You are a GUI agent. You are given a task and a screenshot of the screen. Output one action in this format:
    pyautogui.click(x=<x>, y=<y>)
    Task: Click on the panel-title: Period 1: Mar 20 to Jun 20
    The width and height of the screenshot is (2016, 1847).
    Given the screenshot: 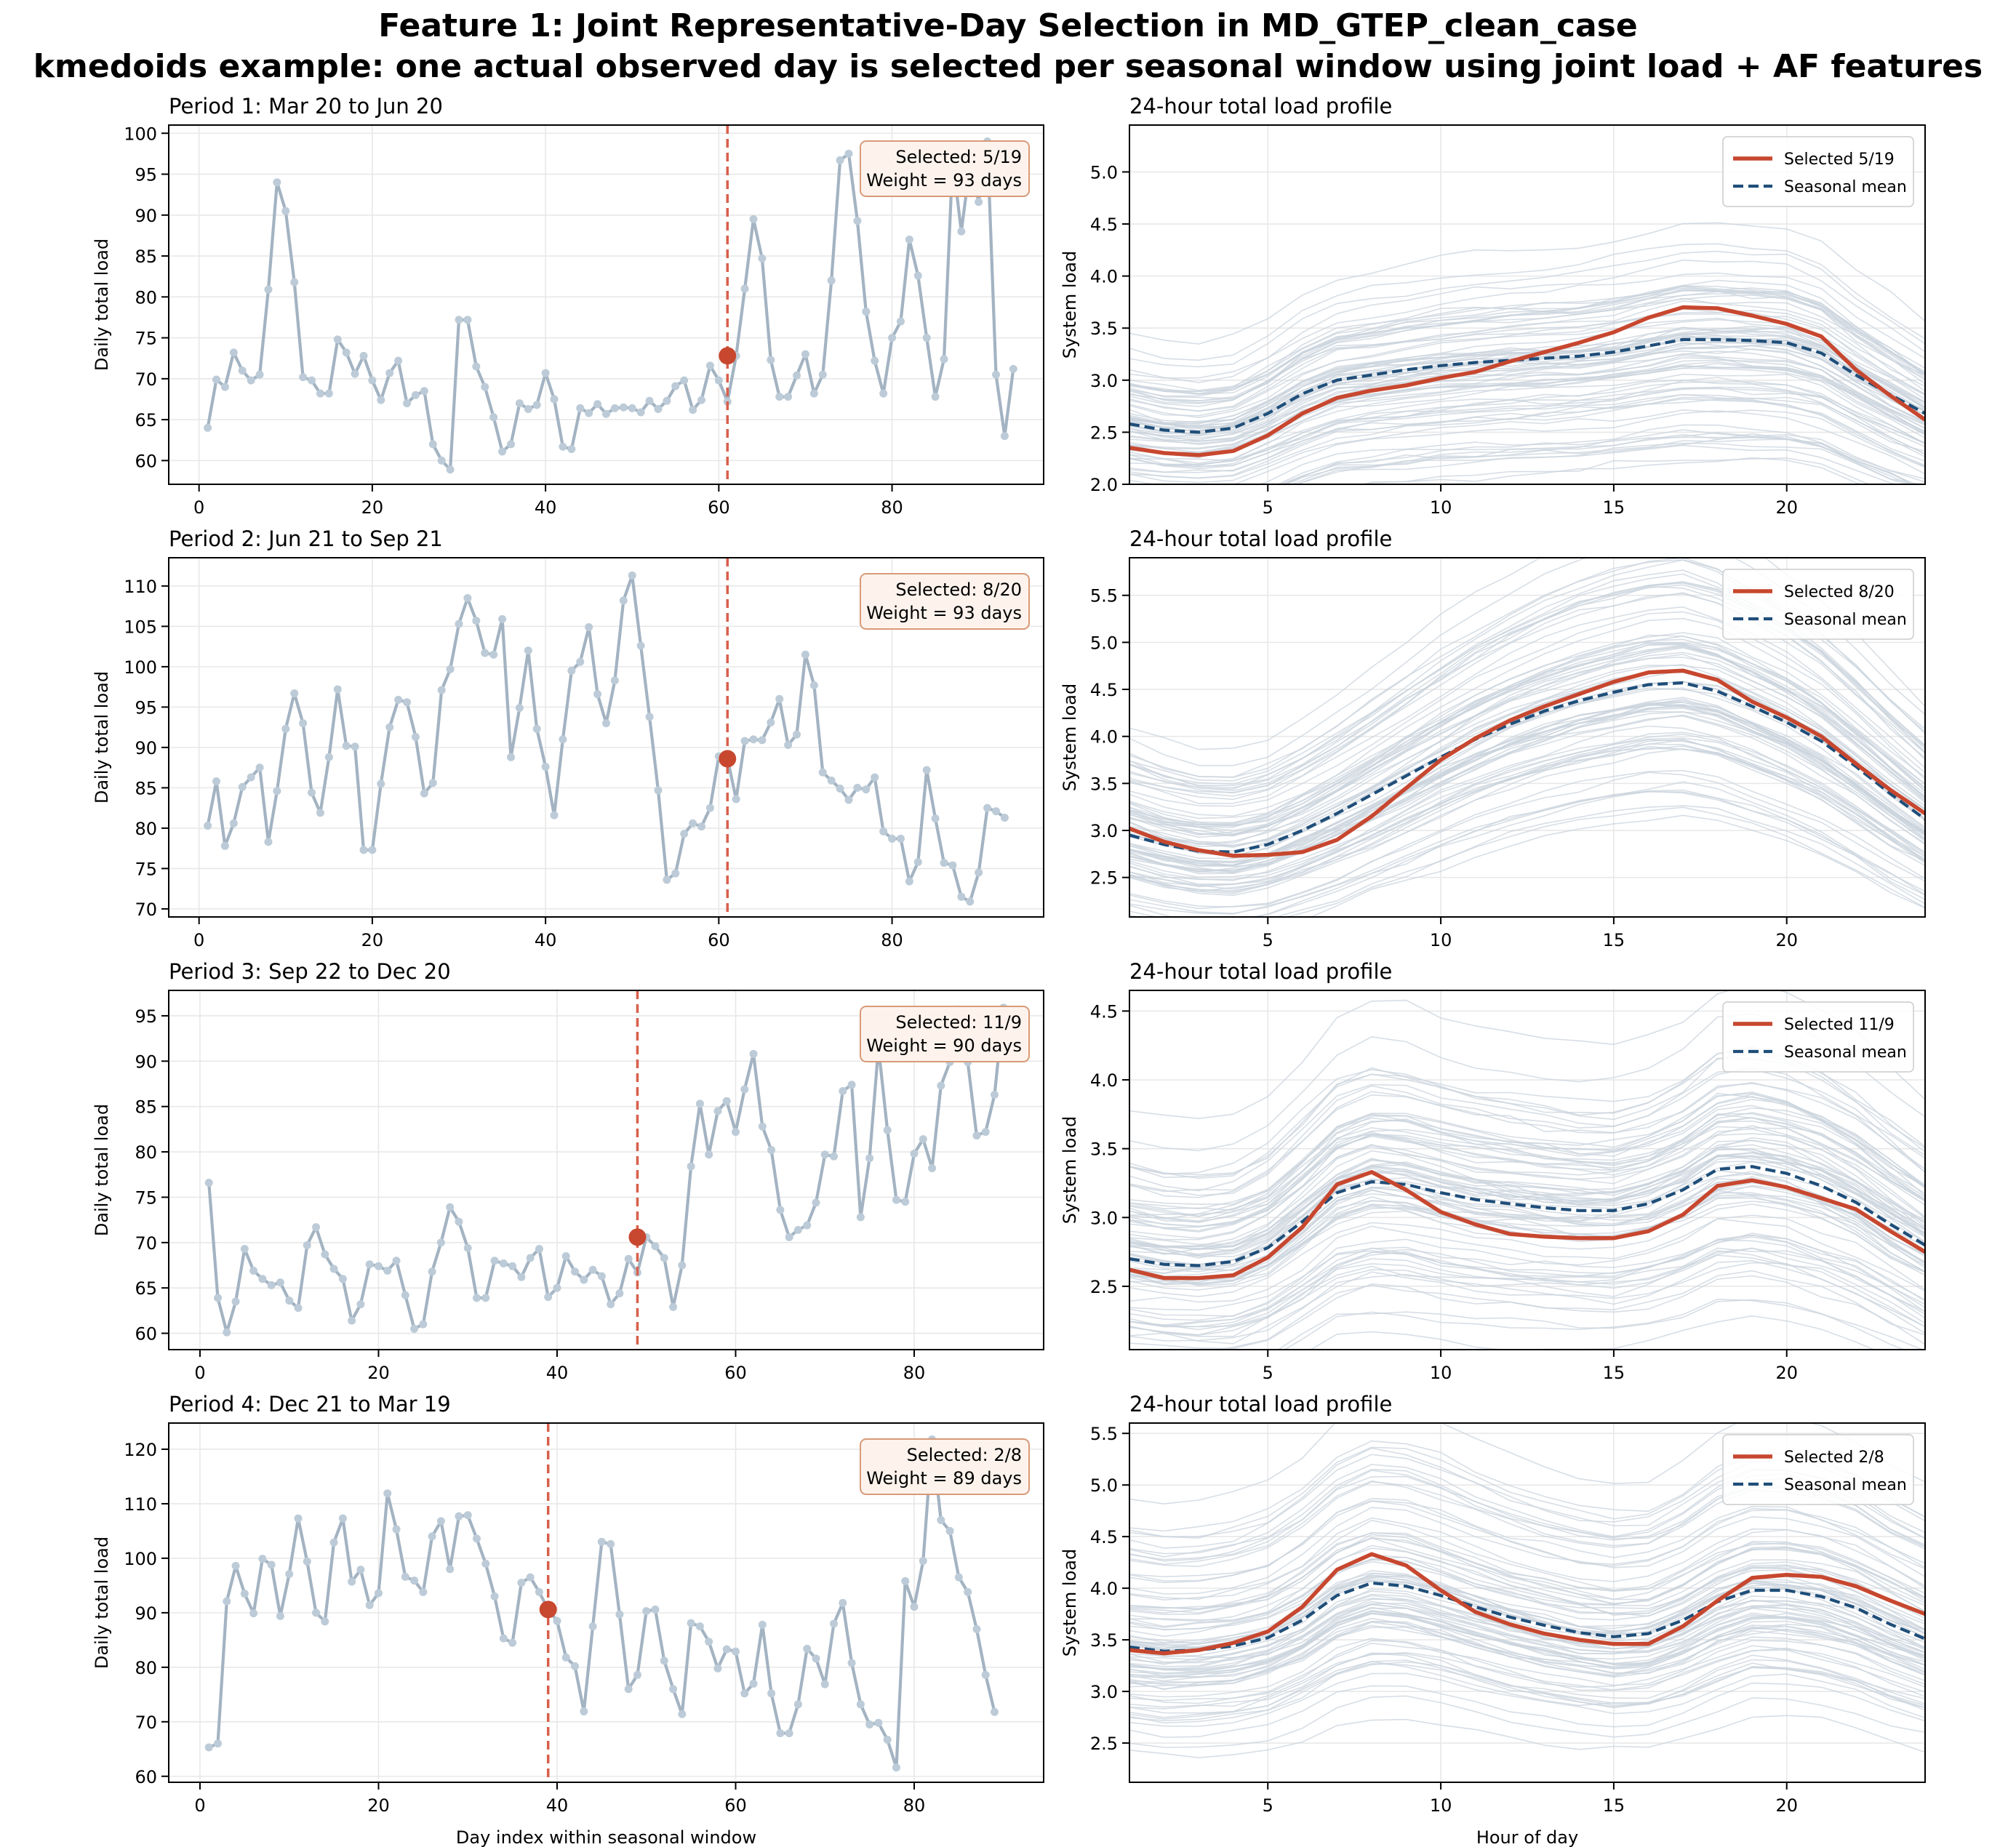 What is the action you would take?
    pyautogui.click(x=306, y=106)
    